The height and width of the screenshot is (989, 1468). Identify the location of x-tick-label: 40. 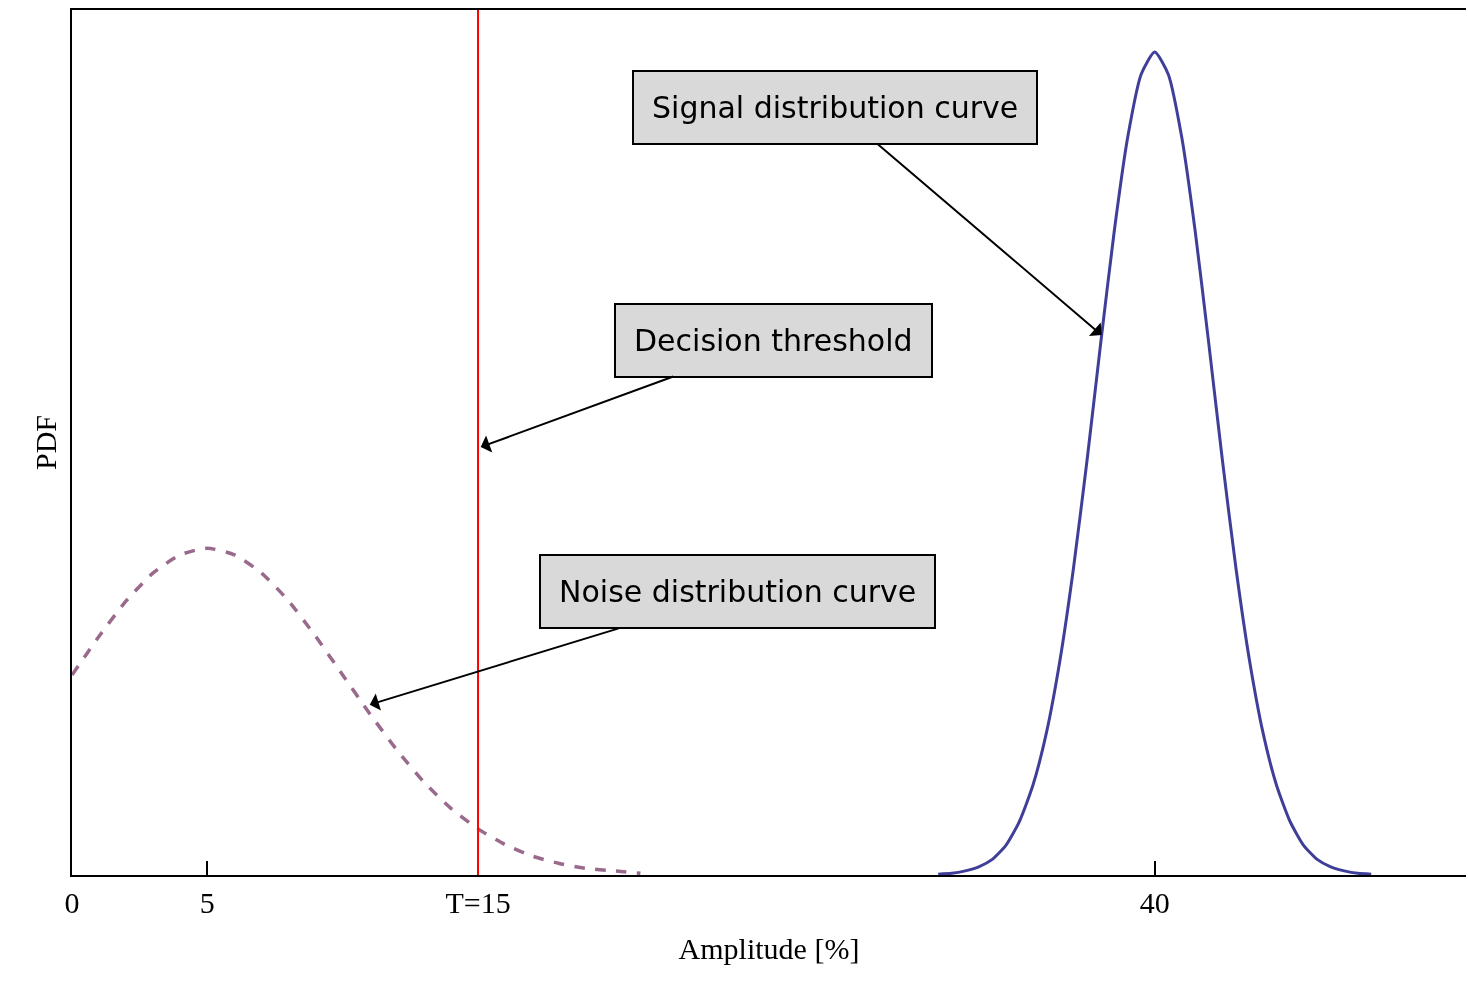
(1154, 902).